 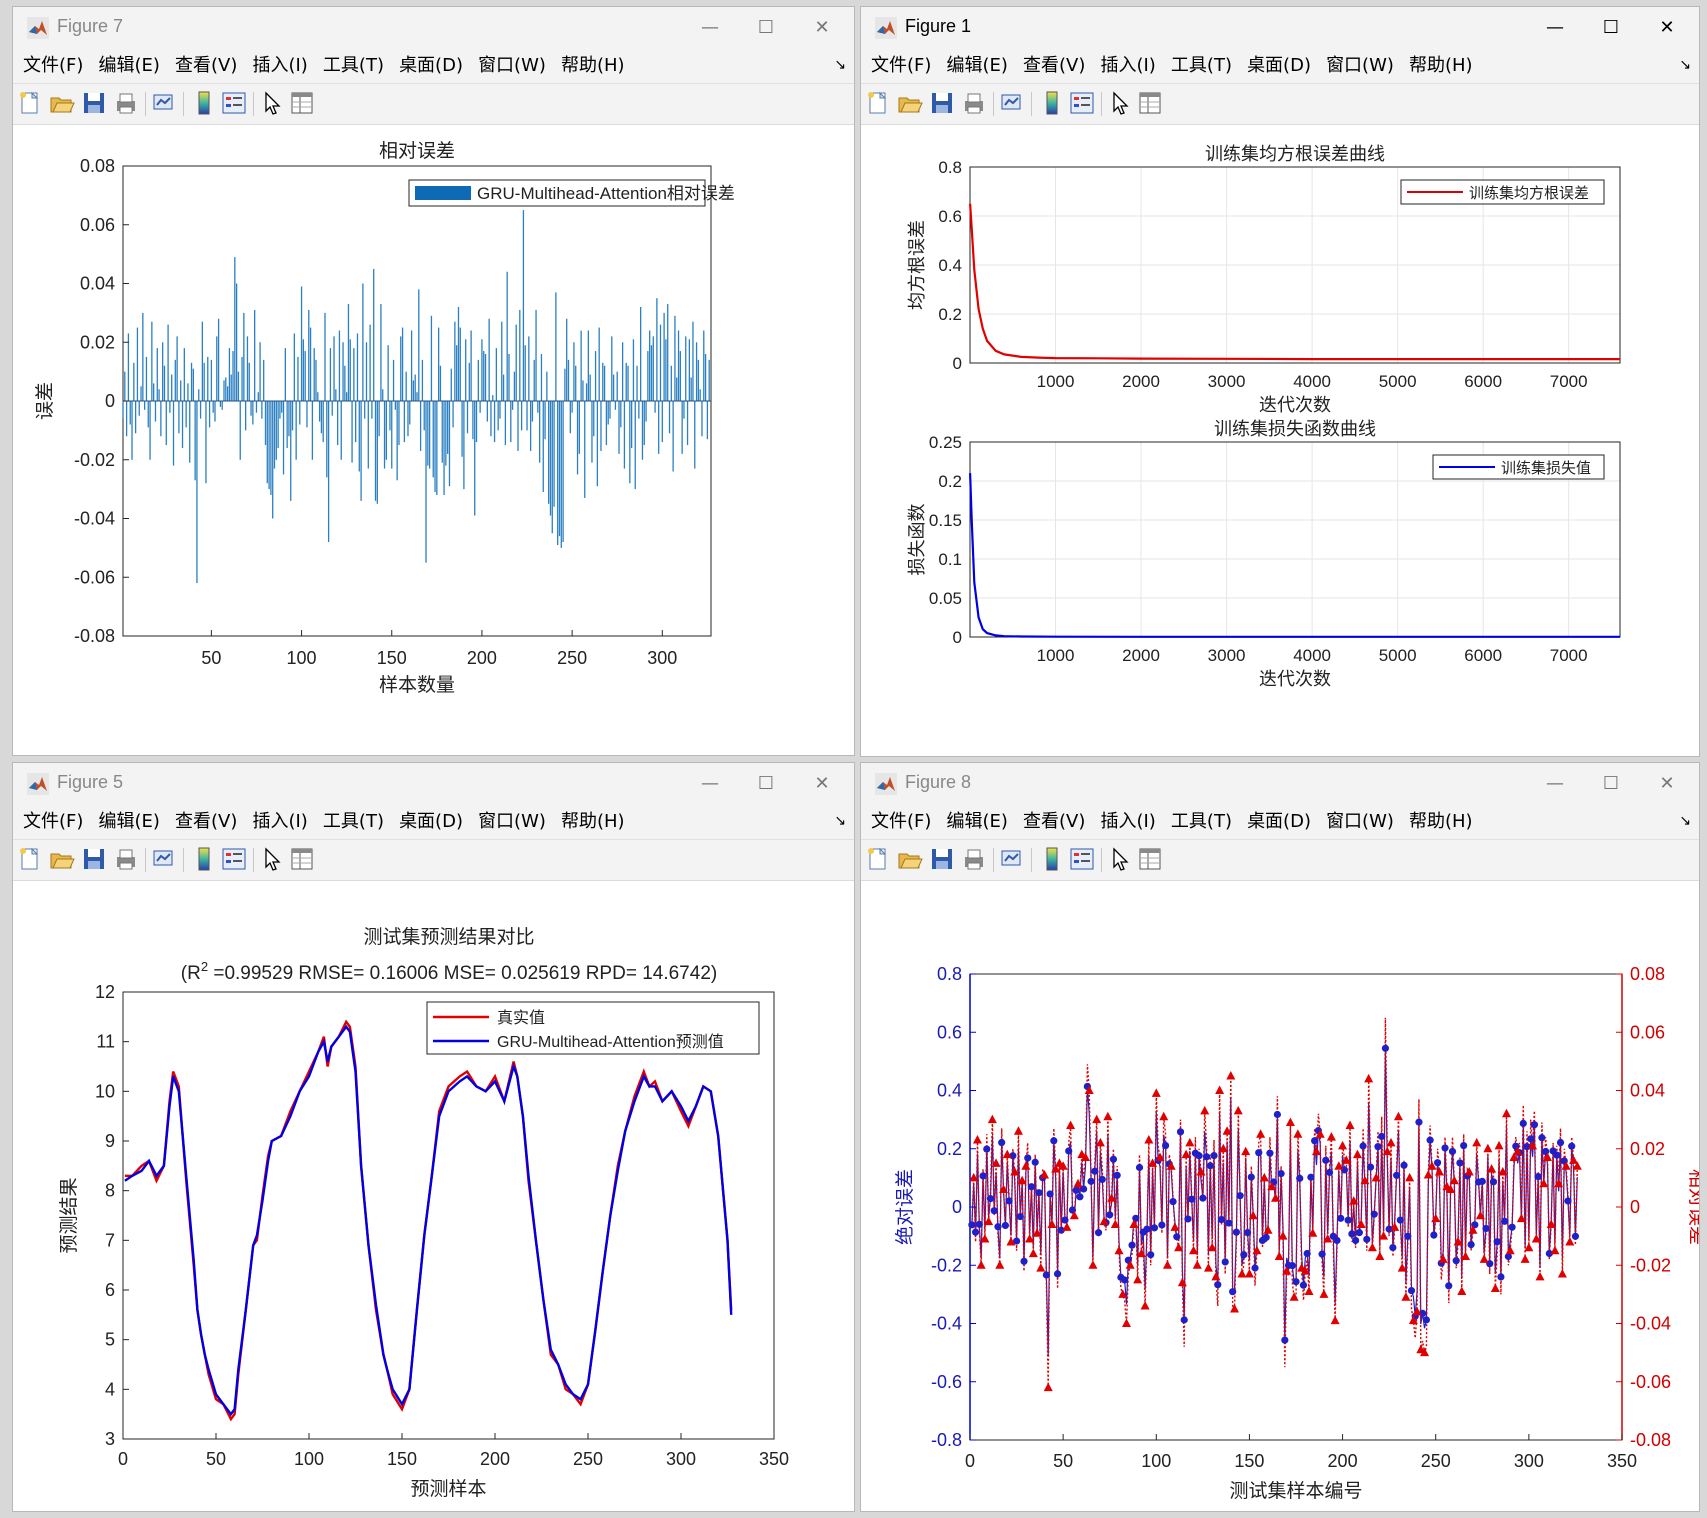 I want to click on title-bar: Figure 1 — ☐ ✕, so click(x=1280, y=28).